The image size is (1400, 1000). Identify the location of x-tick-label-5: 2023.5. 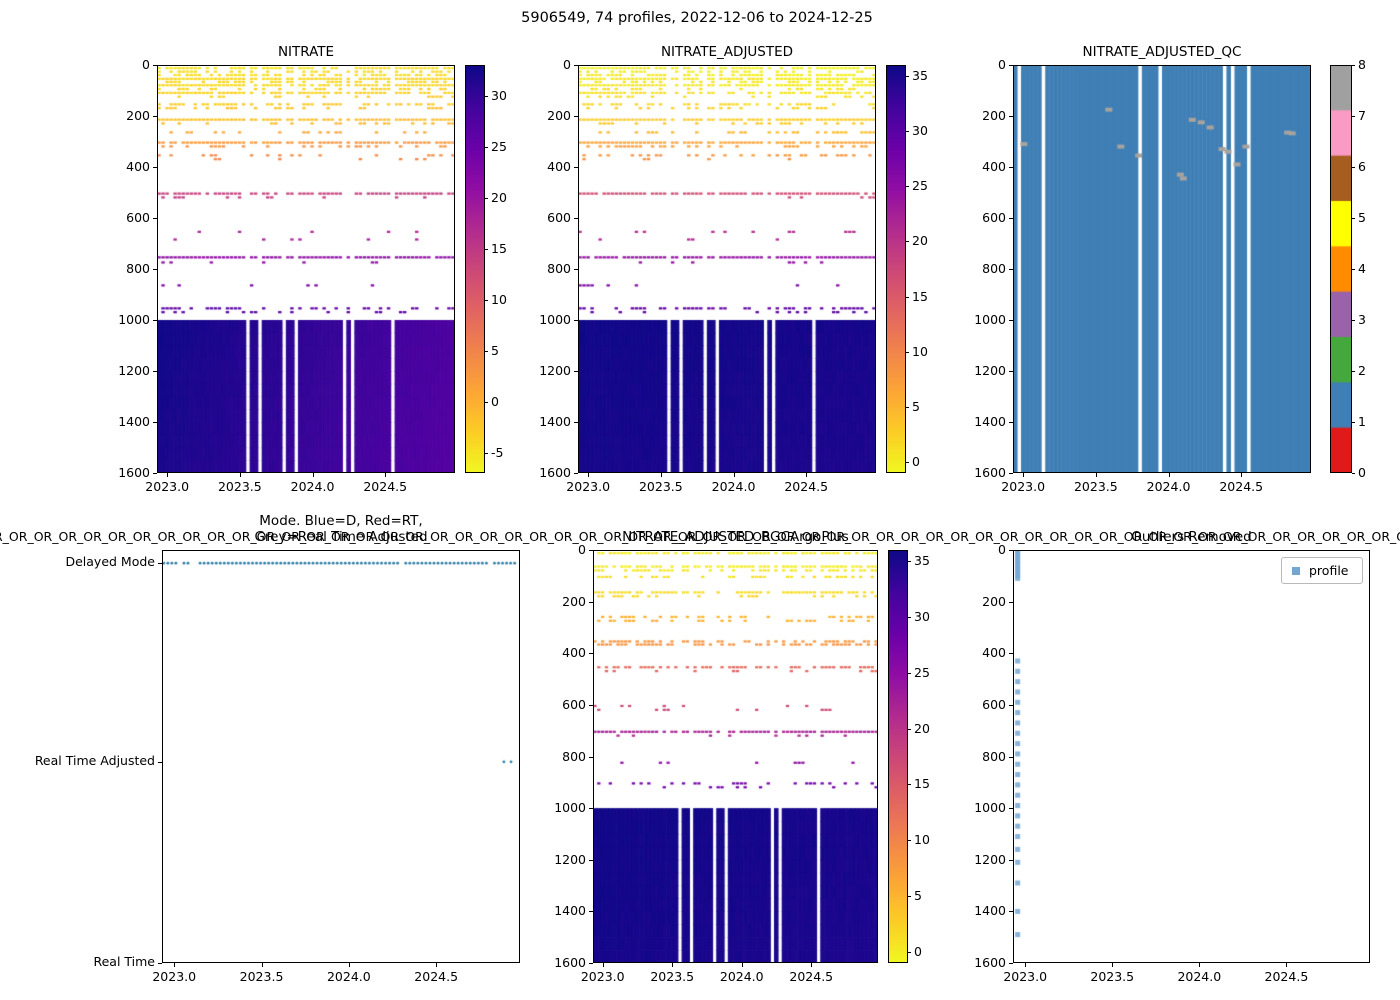
(1112, 976).